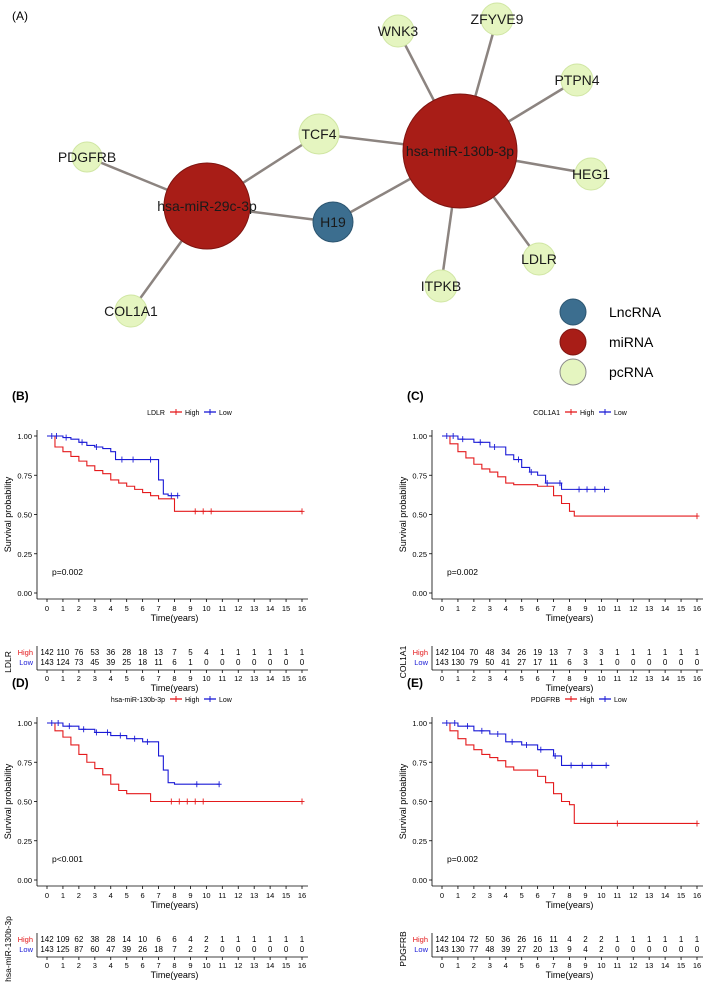 This screenshot has height=998, width=709. Describe the element at coordinates (538, 608) in the screenshot. I see `x-tick-label-col1a1: 6` at that location.